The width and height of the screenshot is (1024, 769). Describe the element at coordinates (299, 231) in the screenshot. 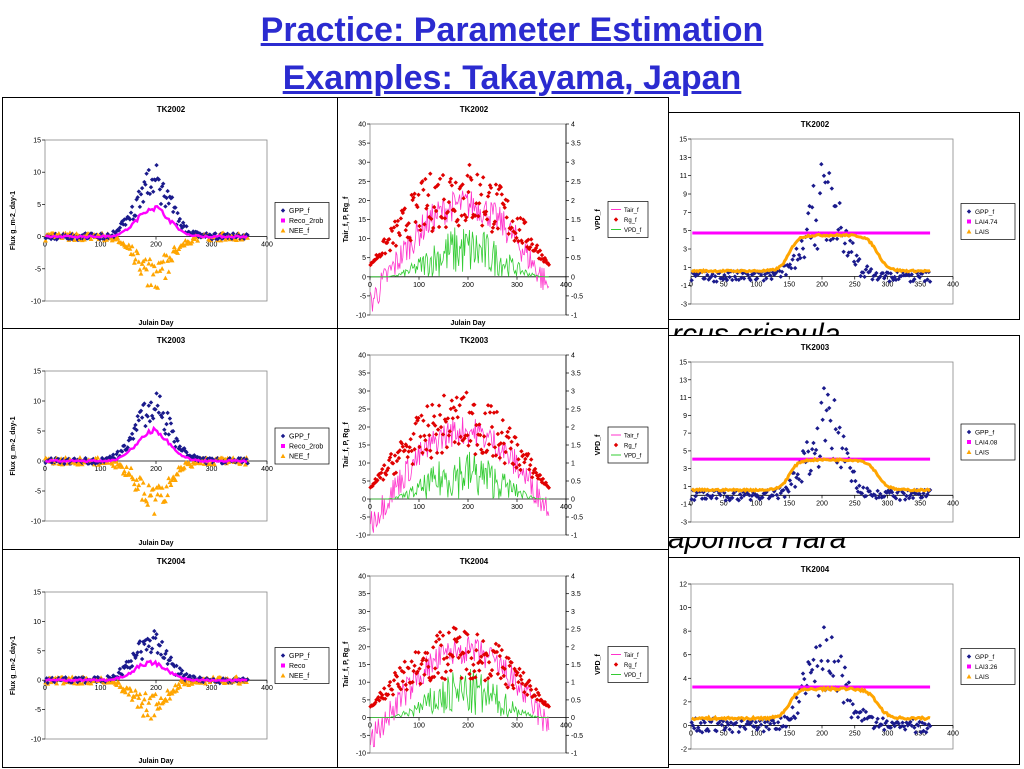

I see `legend-label: NEE_f` at that location.